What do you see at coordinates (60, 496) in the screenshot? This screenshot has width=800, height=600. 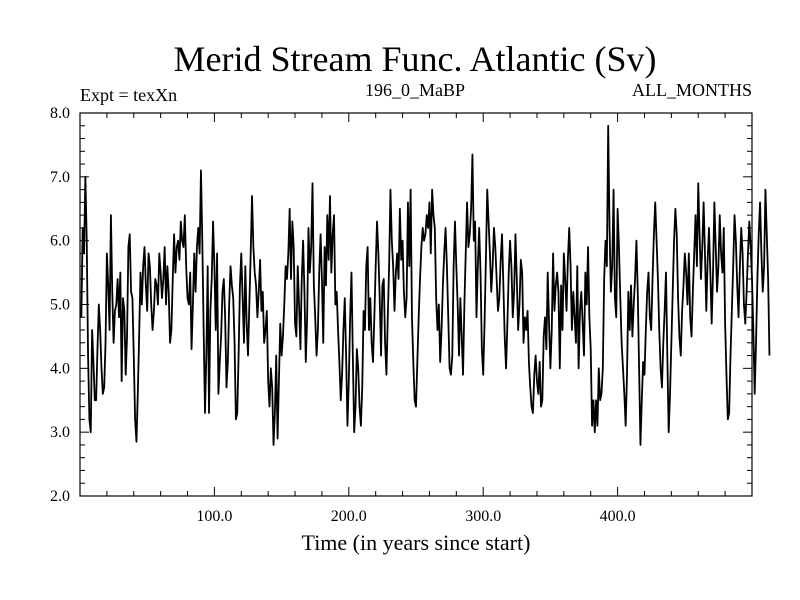 I see `y-tick-label: 2.0` at bounding box center [60, 496].